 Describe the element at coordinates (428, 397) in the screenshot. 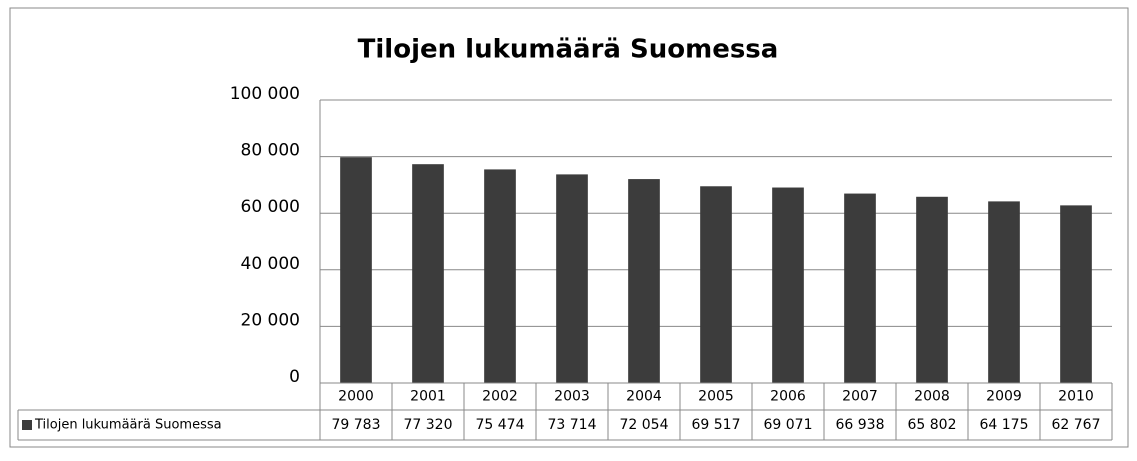

I see `x-tick-label: 2001` at that location.